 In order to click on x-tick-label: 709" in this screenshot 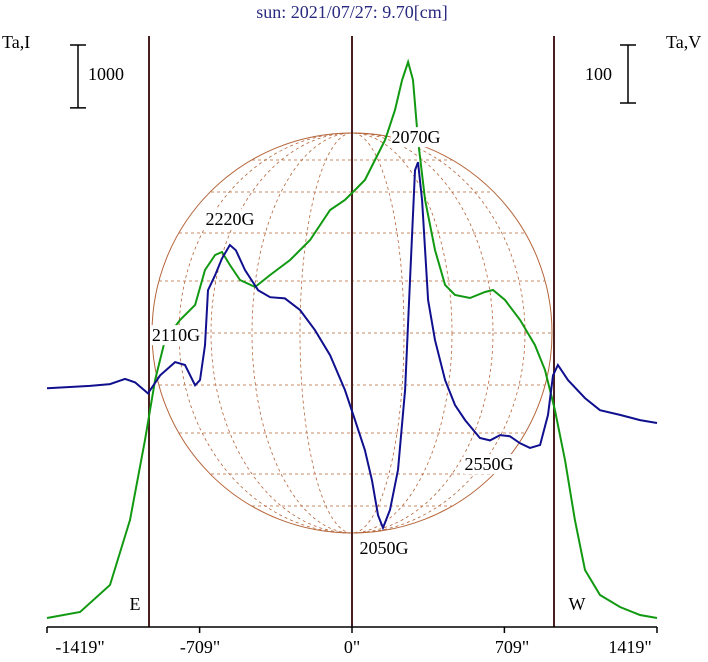, I will do `click(512, 647)`.